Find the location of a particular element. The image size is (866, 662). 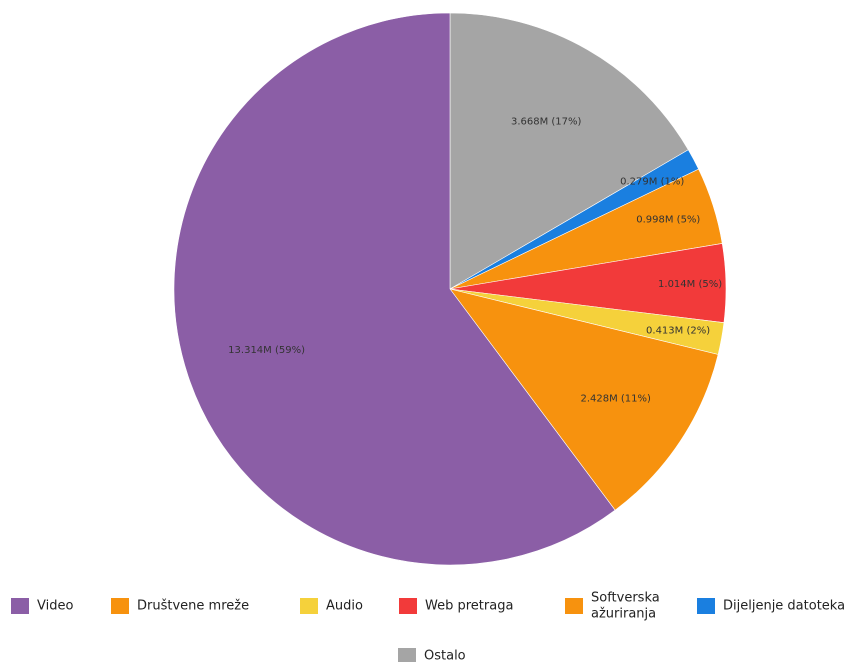

legend-swatch-softverska-azuriranja is located at coordinates (574, 606).